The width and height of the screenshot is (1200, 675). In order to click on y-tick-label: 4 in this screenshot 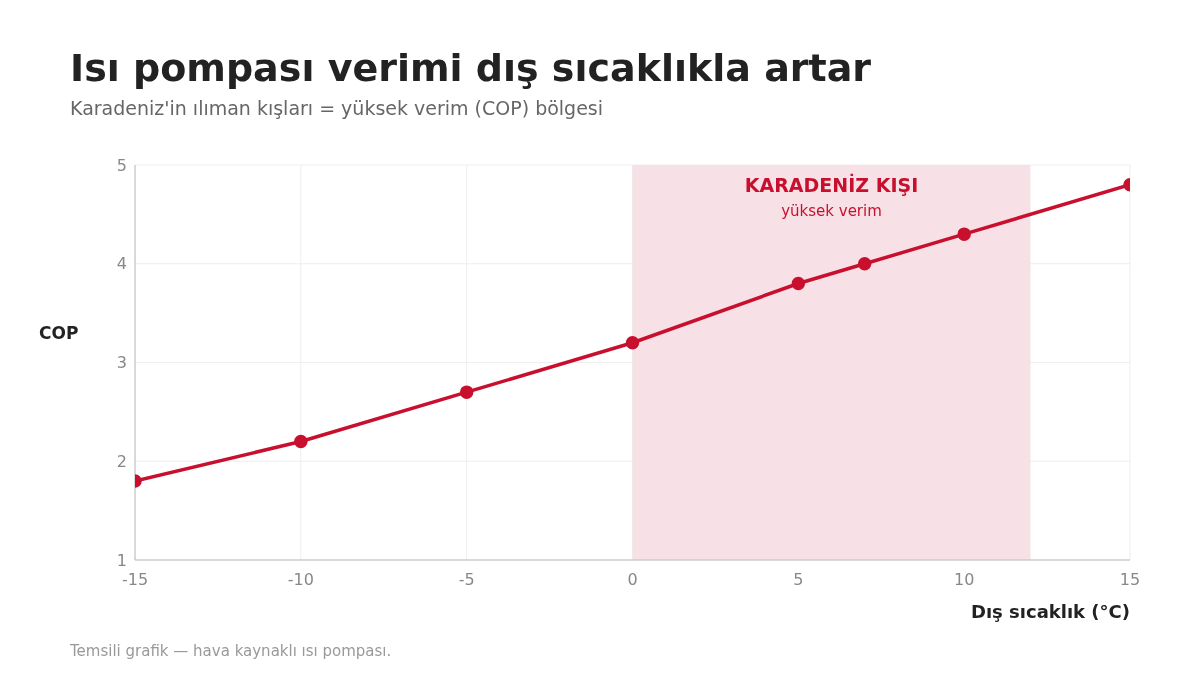, I will do `click(121, 264)`.